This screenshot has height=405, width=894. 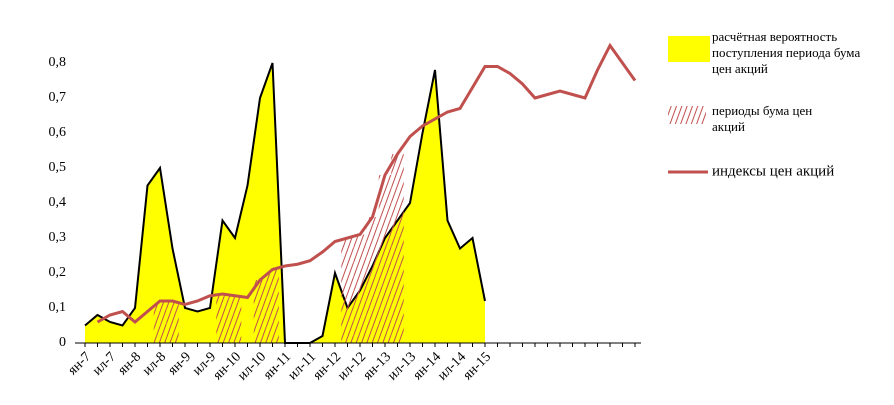 What do you see at coordinates (104, 363) in the screenshot?
I see `x-tick-label: ил-7` at bounding box center [104, 363].